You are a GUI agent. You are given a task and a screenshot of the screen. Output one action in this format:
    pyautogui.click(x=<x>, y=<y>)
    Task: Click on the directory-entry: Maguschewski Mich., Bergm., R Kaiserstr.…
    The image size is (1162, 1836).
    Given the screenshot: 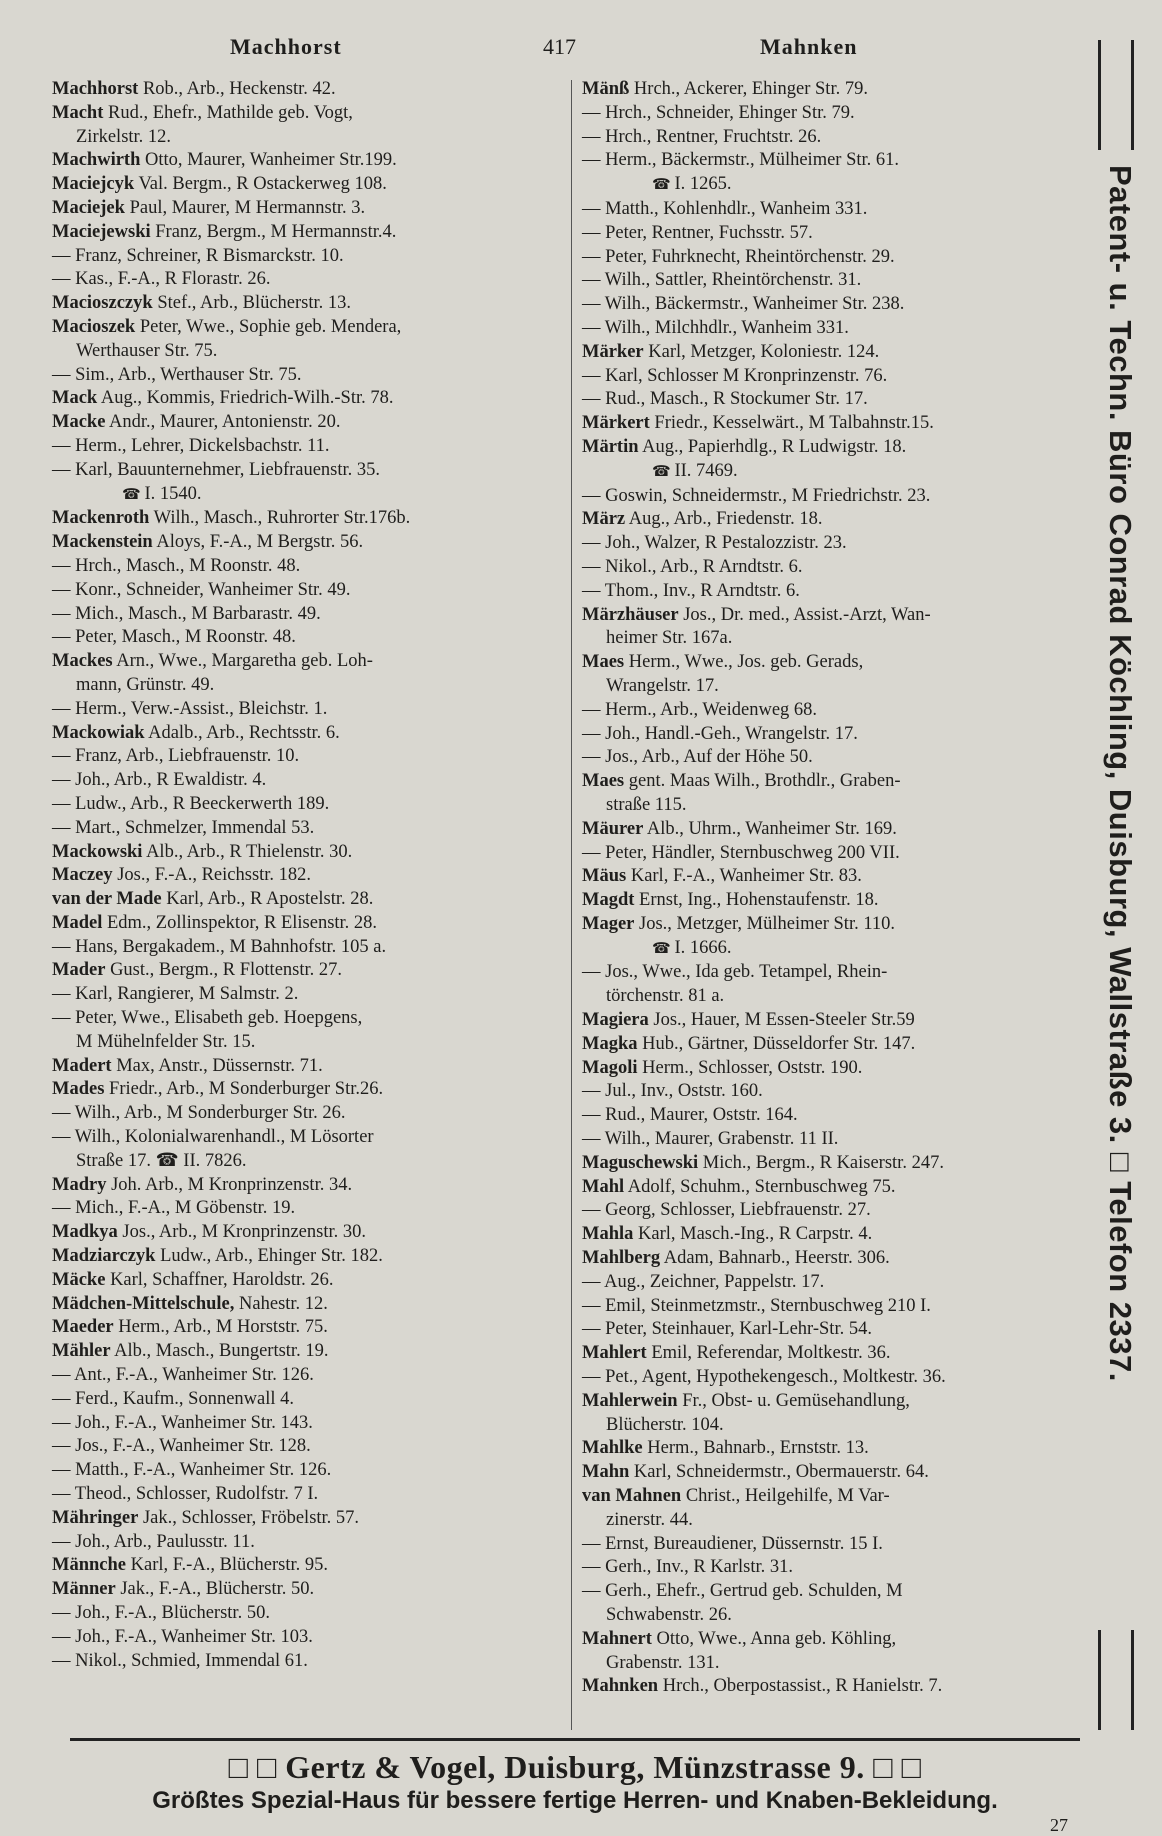 What is the action you would take?
    pyautogui.click(x=832, y=1164)
    